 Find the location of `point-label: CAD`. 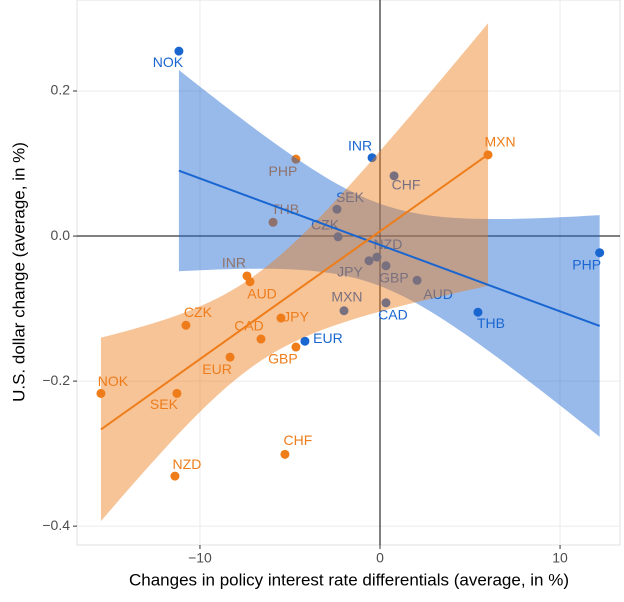

point-label: CAD is located at coordinates (393, 314).